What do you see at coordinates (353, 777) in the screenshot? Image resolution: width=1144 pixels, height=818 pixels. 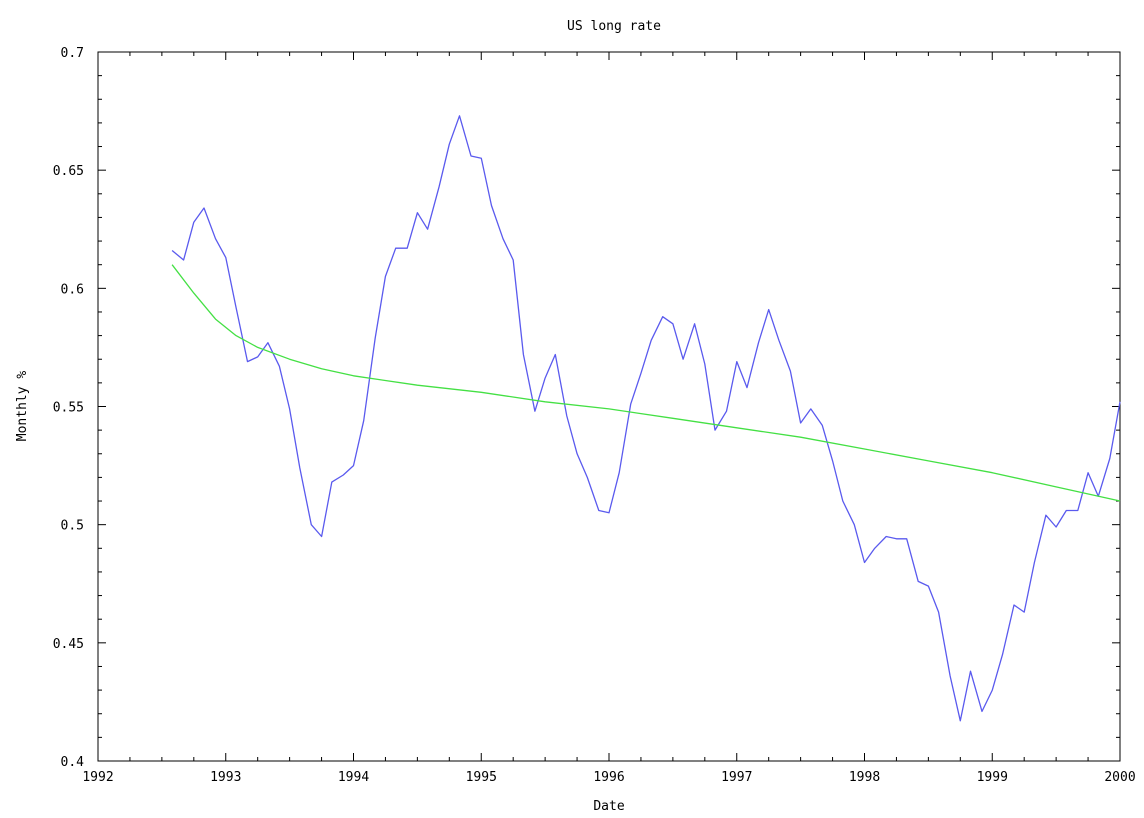 I see `x-tick-label: 1994` at bounding box center [353, 777].